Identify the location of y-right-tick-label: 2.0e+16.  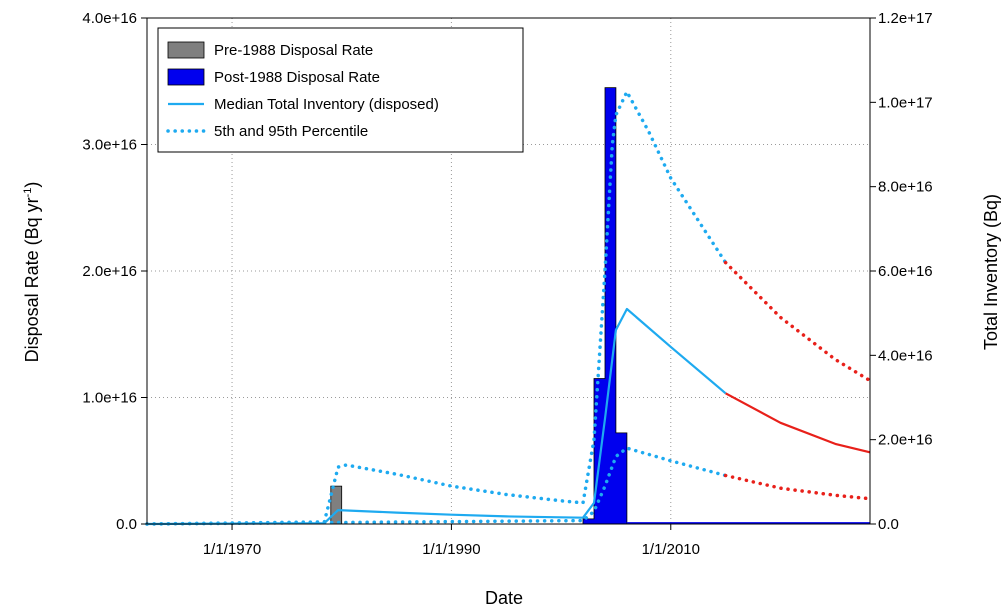
(905, 440).